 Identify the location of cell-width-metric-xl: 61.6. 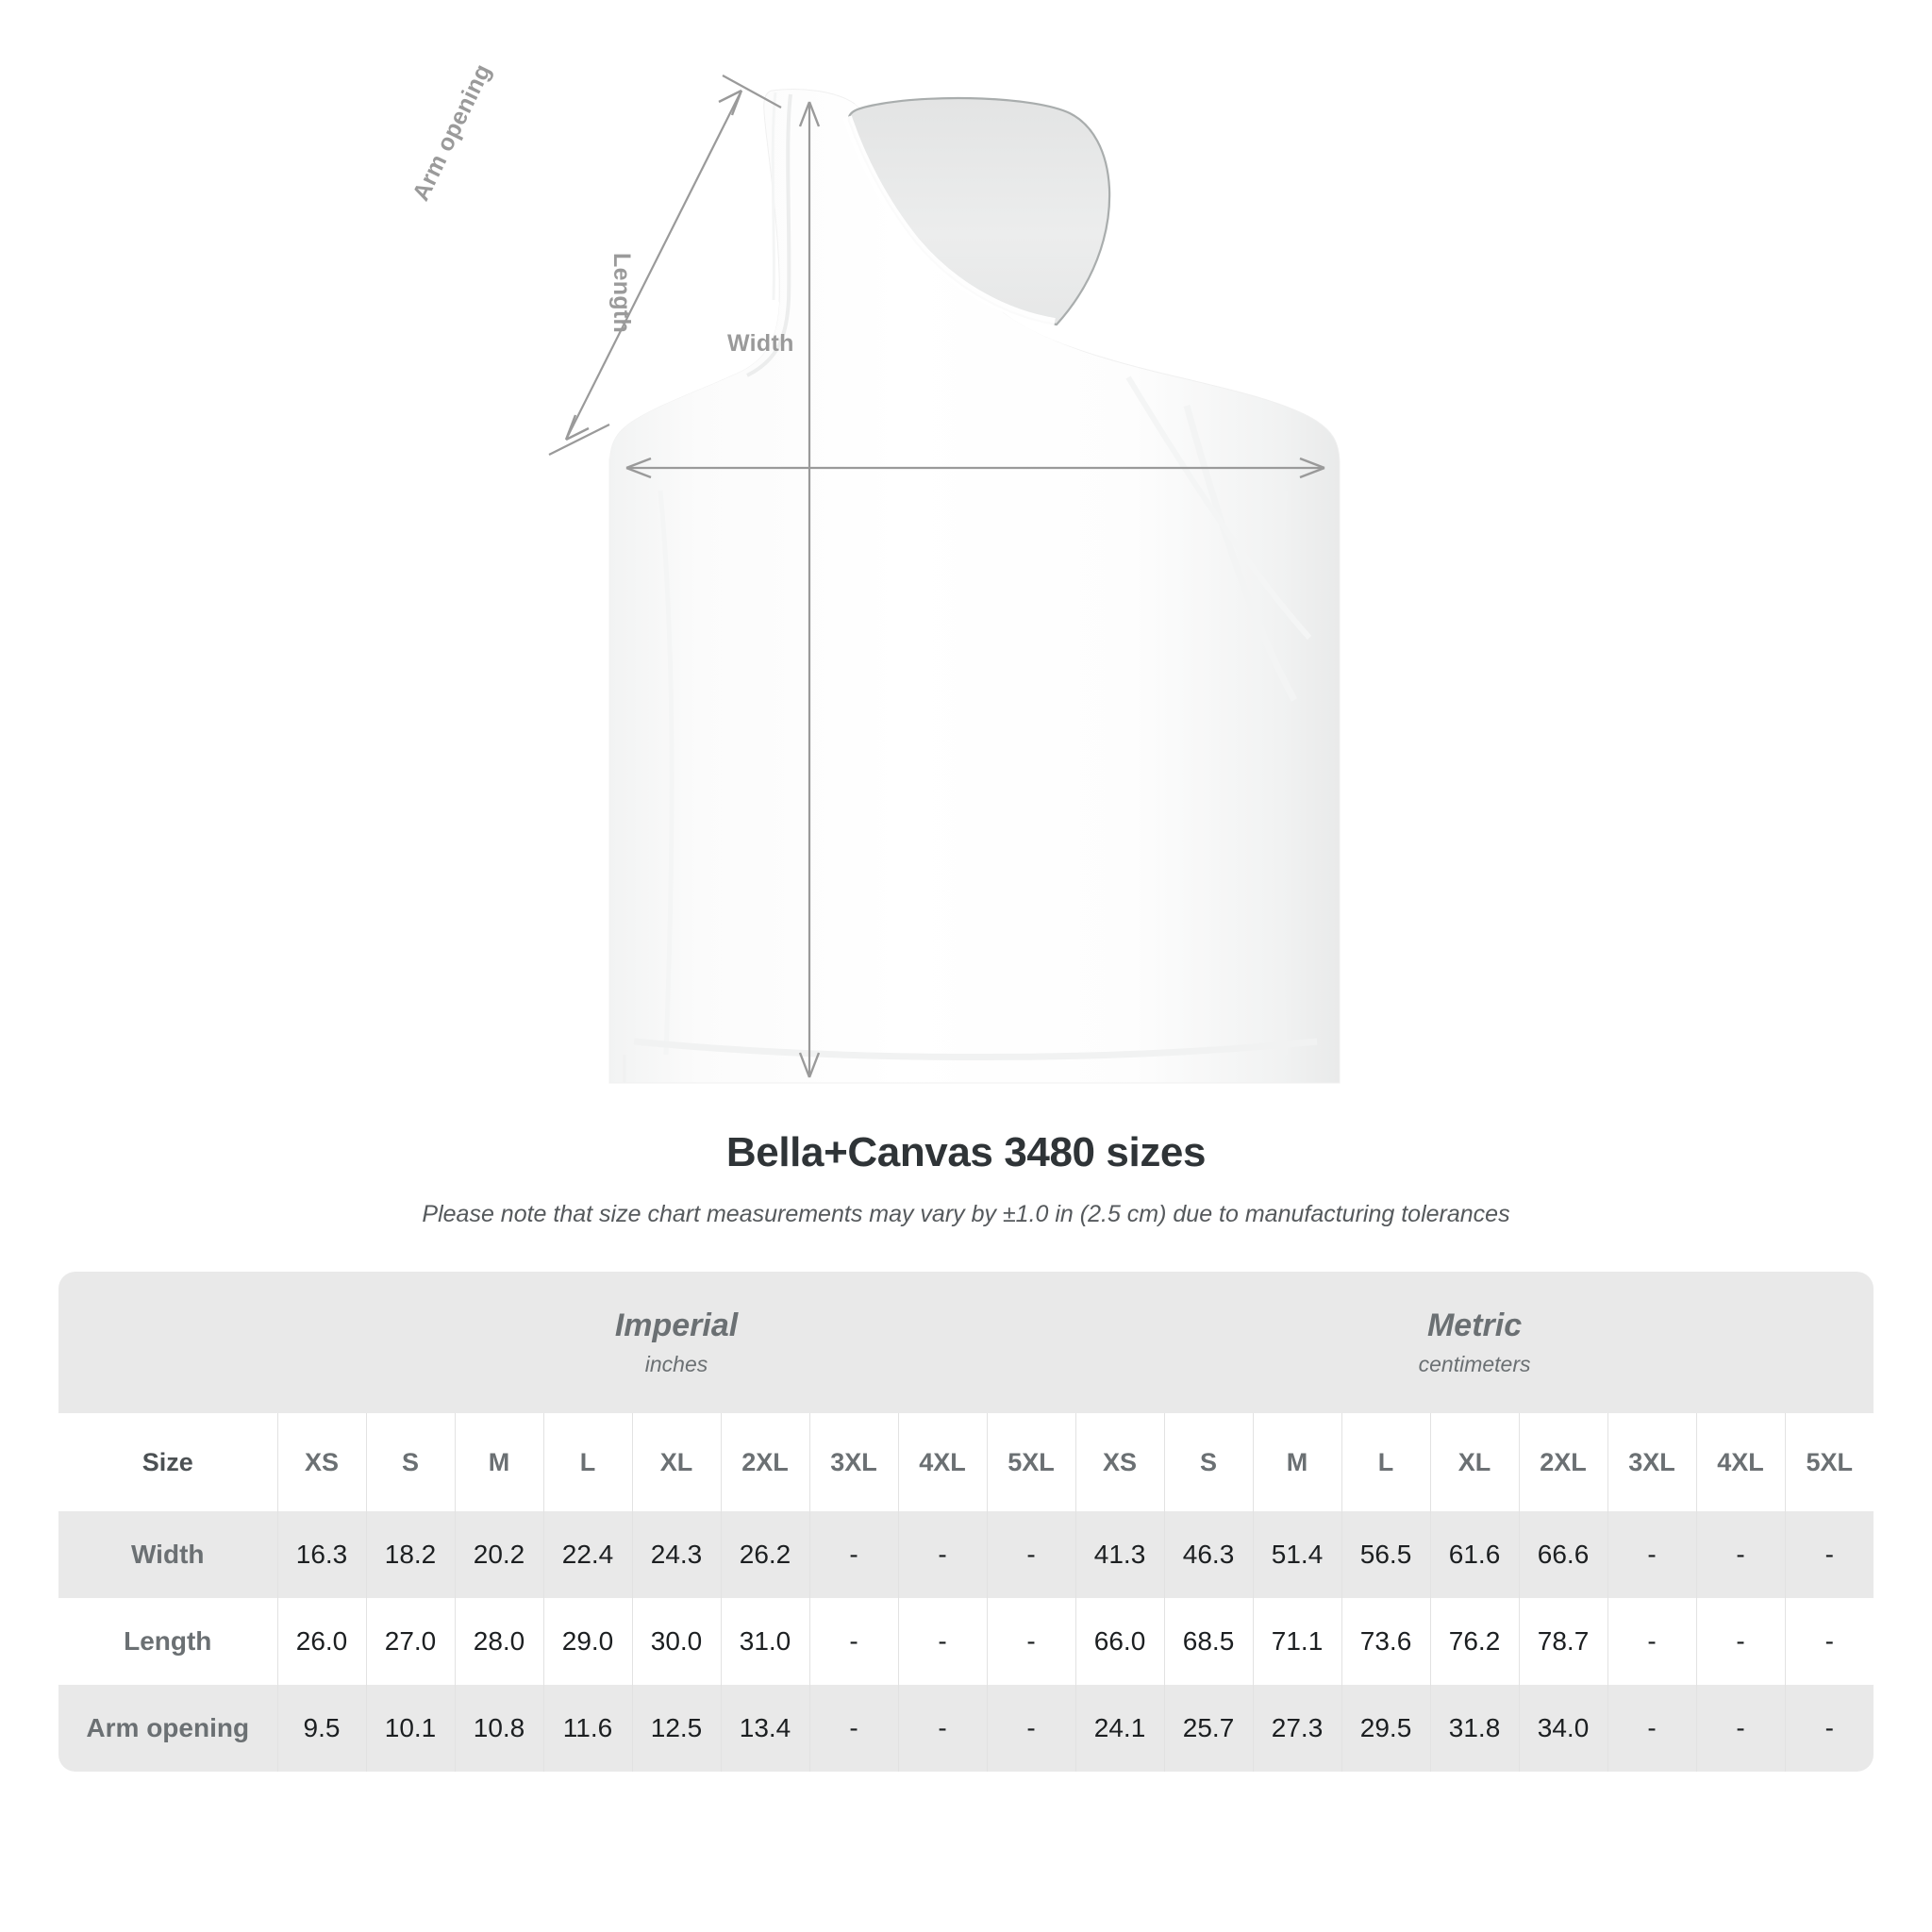
(1474, 1554).